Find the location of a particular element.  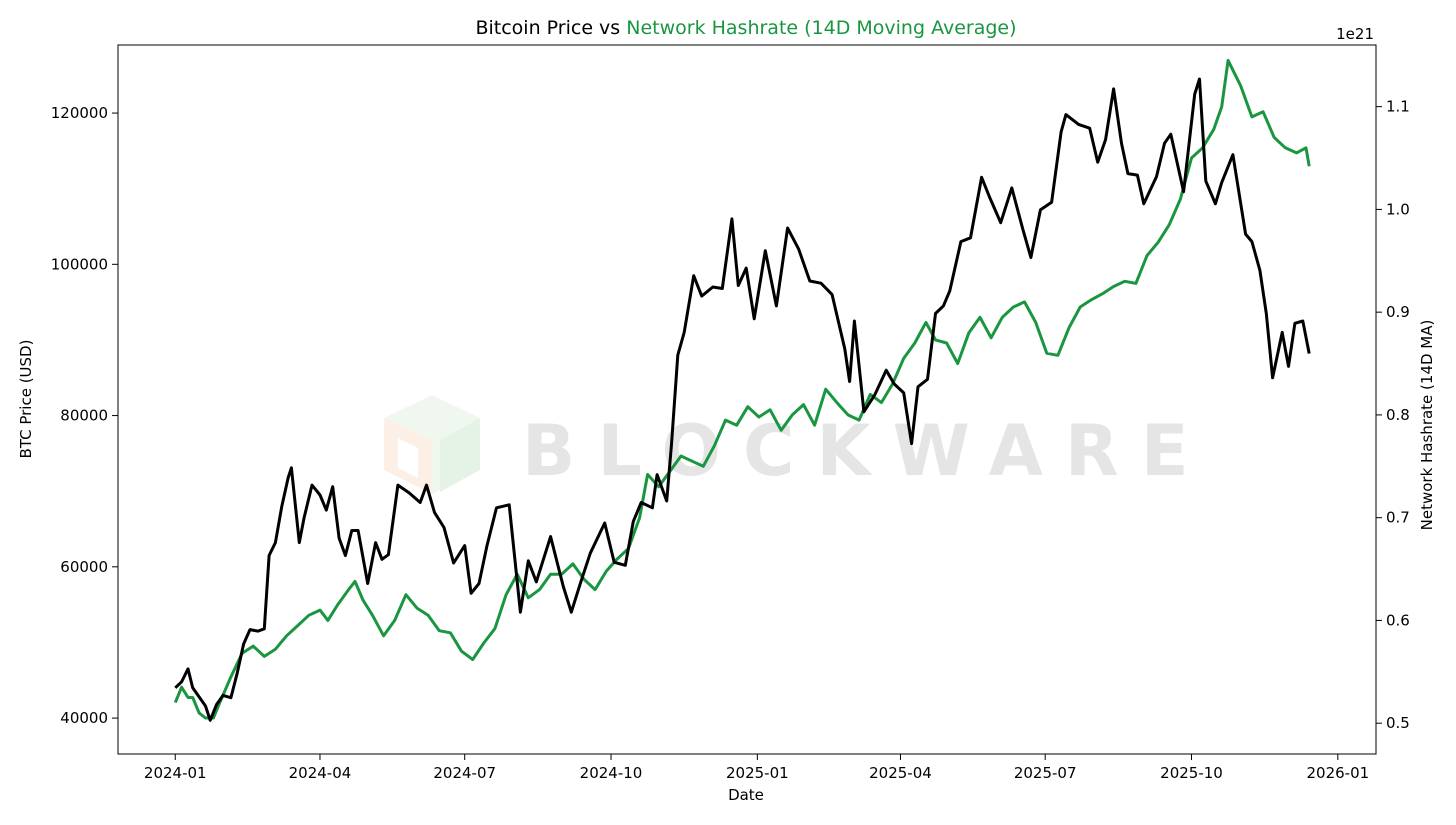

x-tick-label: 2025-04 is located at coordinates (900, 773).